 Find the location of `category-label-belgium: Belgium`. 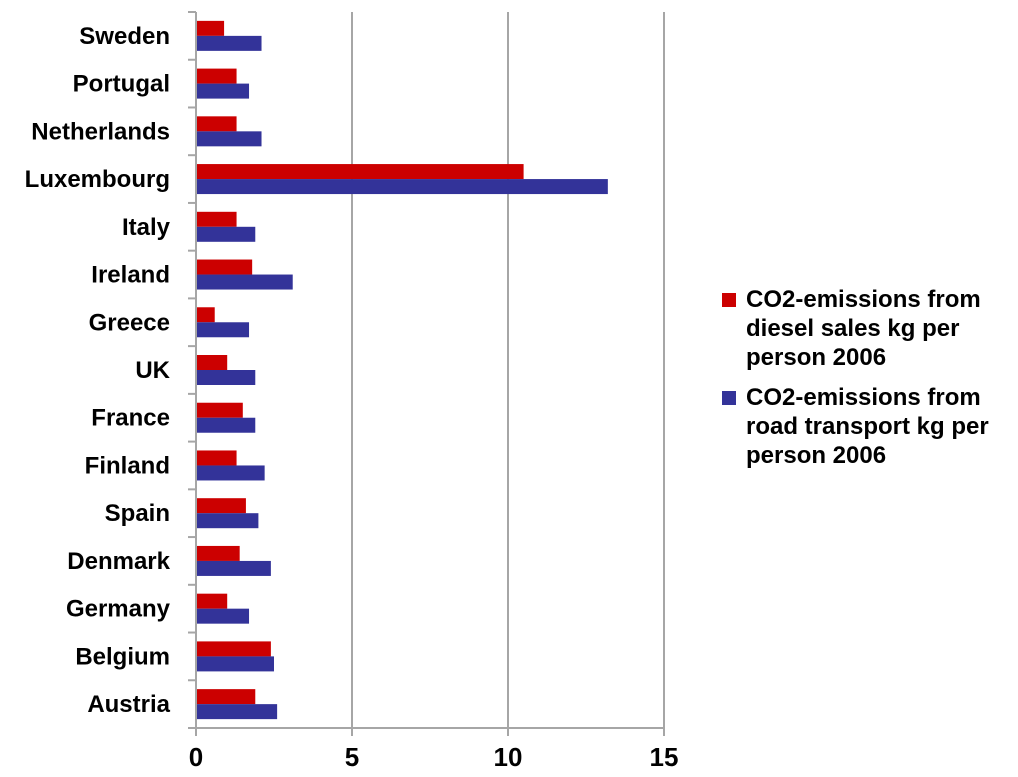

category-label-belgium: Belgium is located at coordinates (122, 656).